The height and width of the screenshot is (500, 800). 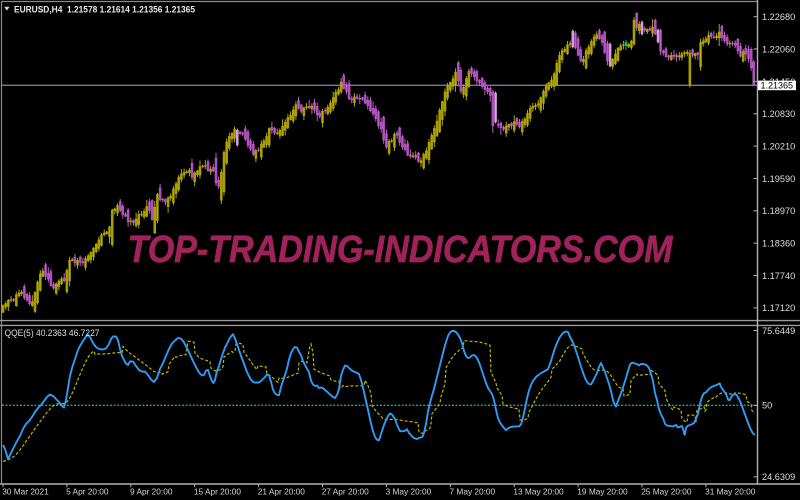 What do you see at coordinates (473, 491) in the screenshot?
I see `svg-text: 7 May 20:00` at bounding box center [473, 491].